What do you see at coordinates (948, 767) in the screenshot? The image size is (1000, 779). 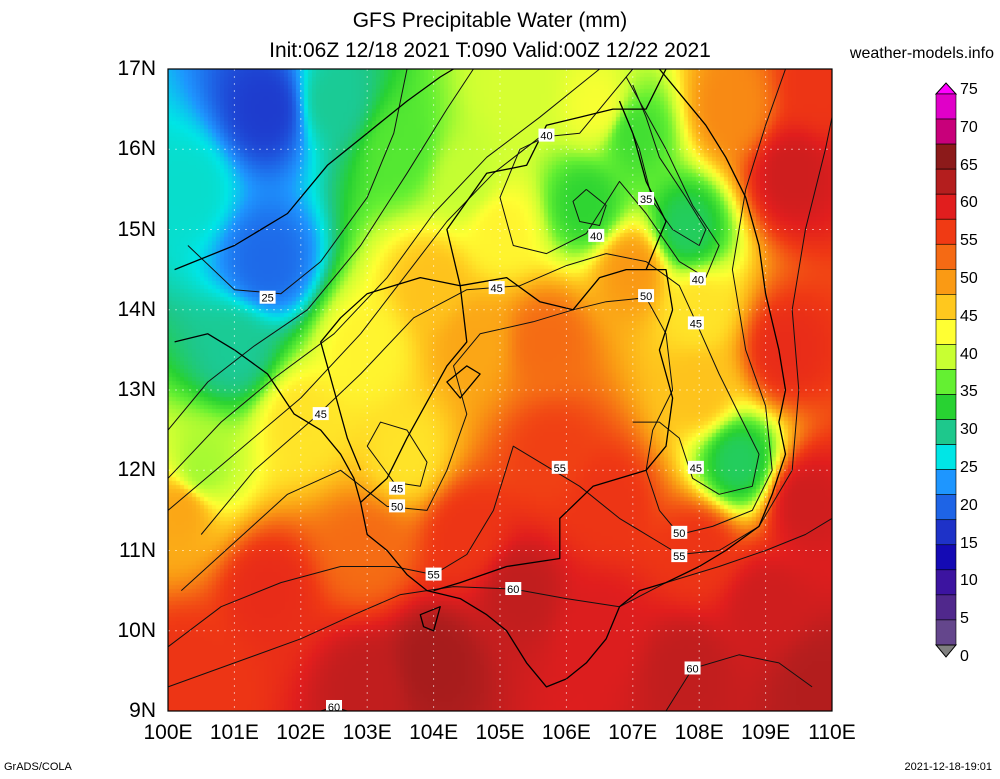 I see `footer-timestamp: 2021-12-18-19:01` at bounding box center [948, 767].